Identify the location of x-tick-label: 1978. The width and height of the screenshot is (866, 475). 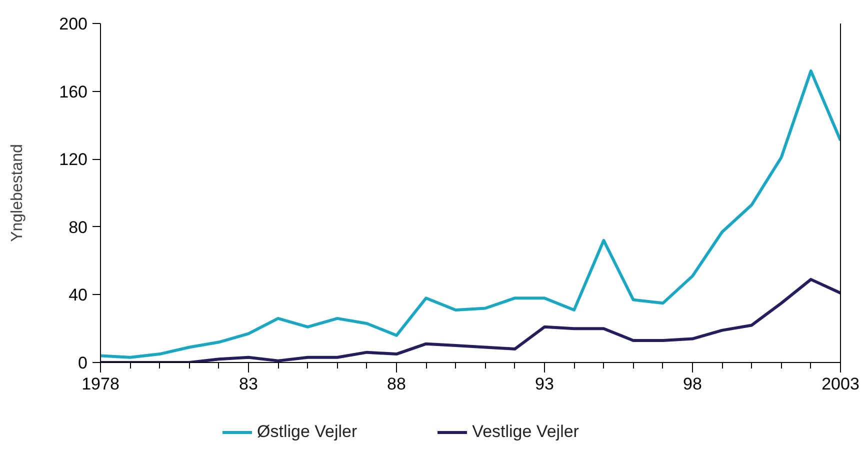
(101, 384).